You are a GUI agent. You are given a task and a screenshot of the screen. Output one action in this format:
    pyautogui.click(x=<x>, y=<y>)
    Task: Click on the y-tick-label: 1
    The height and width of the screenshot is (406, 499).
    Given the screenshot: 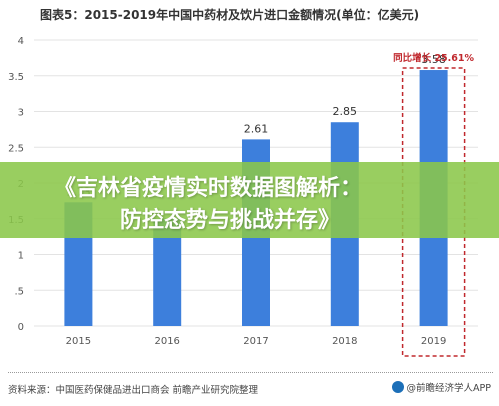 What is the action you would take?
    pyautogui.click(x=21, y=256)
    